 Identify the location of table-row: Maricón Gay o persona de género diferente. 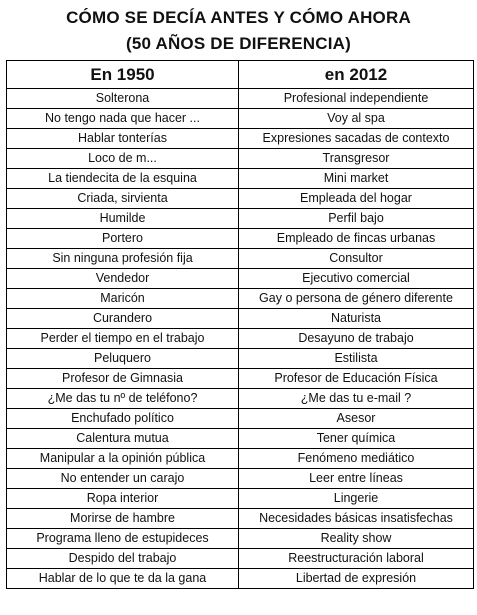
(240, 298).